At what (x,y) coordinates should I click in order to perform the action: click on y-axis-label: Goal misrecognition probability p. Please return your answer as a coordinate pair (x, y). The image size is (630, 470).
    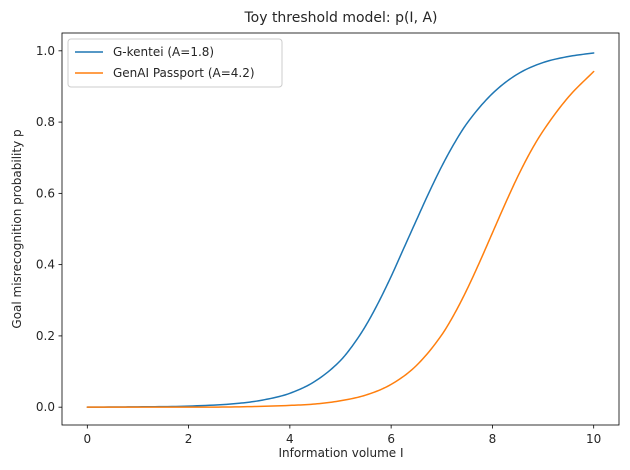
    Looking at the image, I should click on (17, 228).